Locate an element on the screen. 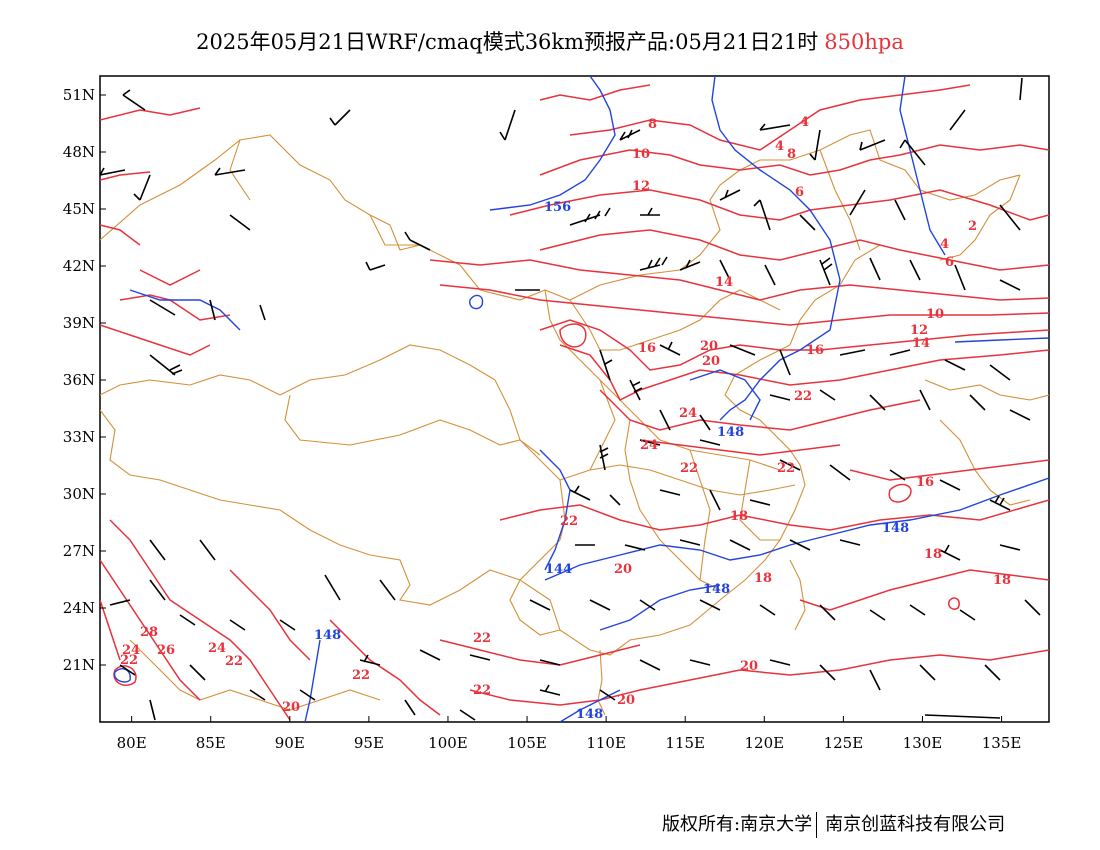 Image resolution: width=1100 pixels, height=850 pixels. x-tick-label: 95E is located at coordinates (369, 743).